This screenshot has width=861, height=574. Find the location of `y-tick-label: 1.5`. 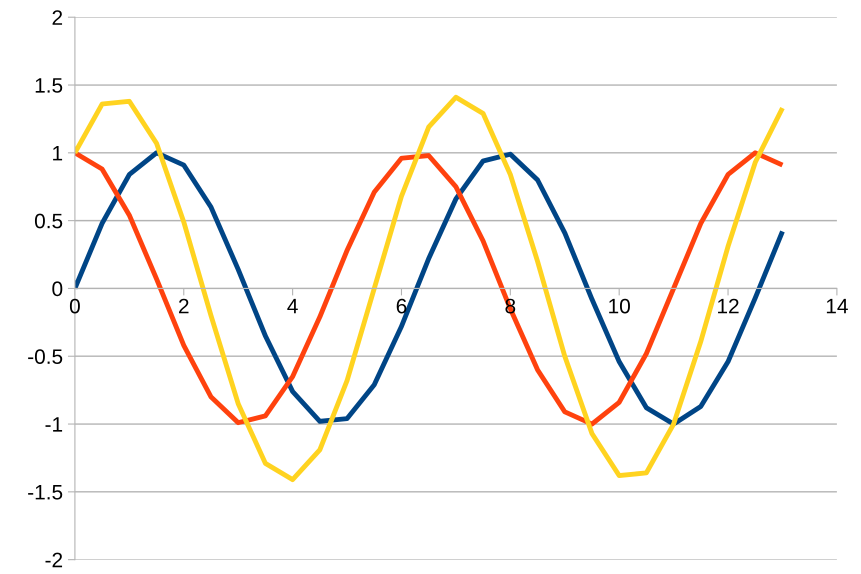

y-tick-label: 1.5 is located at coordinates (49, 85).